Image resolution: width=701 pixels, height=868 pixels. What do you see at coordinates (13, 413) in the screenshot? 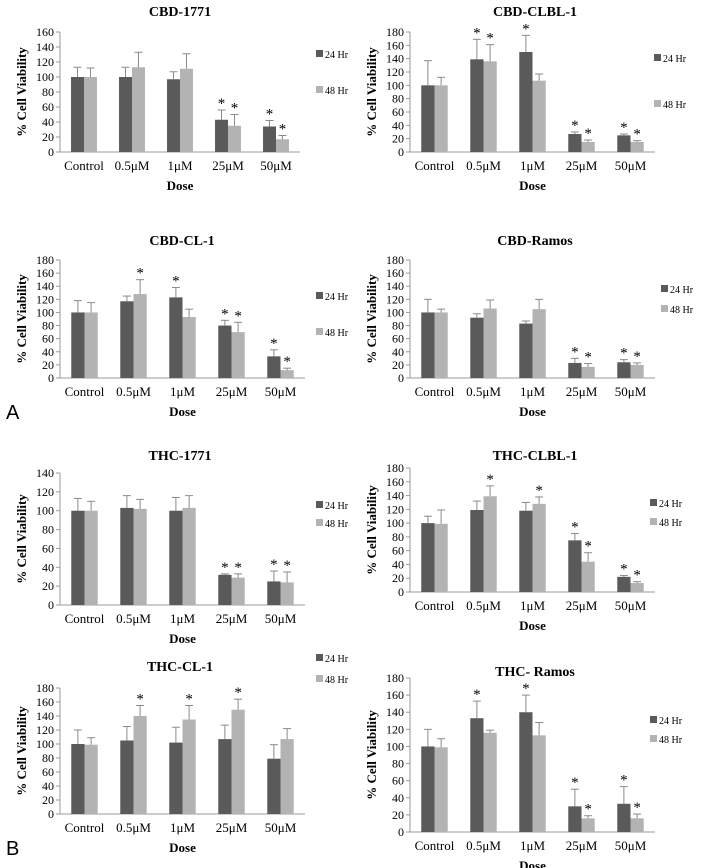
I see `panel-label-a: A` at bounding box center [13, 413].